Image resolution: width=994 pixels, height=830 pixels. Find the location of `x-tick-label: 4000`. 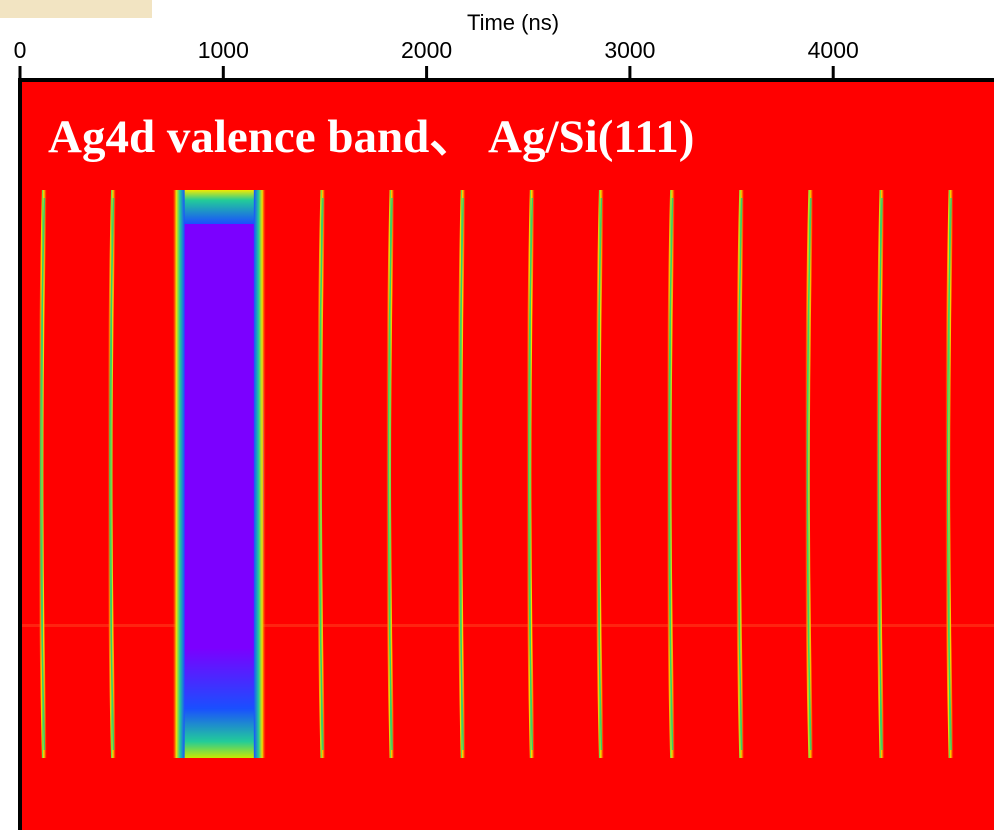

x-tick-label: 4000 is located at coordinates (833, 50).